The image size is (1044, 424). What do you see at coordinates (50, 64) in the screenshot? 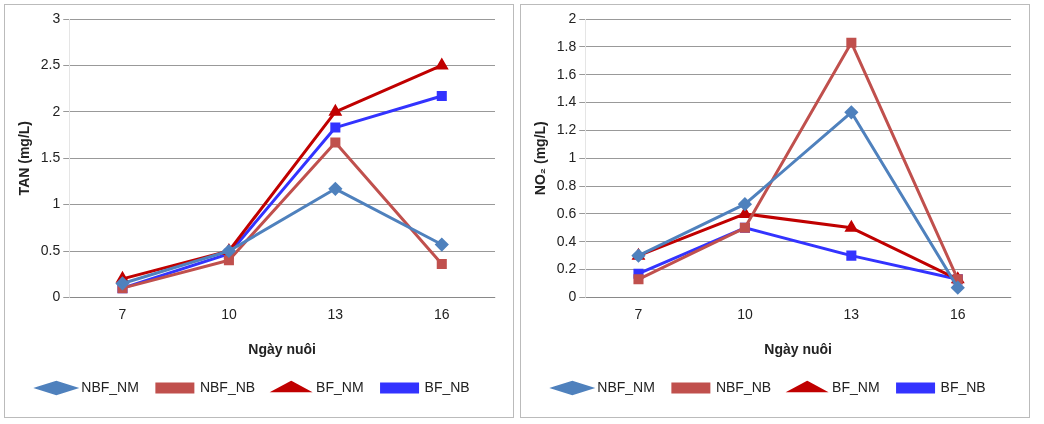
I see `y-tick-label: 2.5` at bounding box center [50, 64].